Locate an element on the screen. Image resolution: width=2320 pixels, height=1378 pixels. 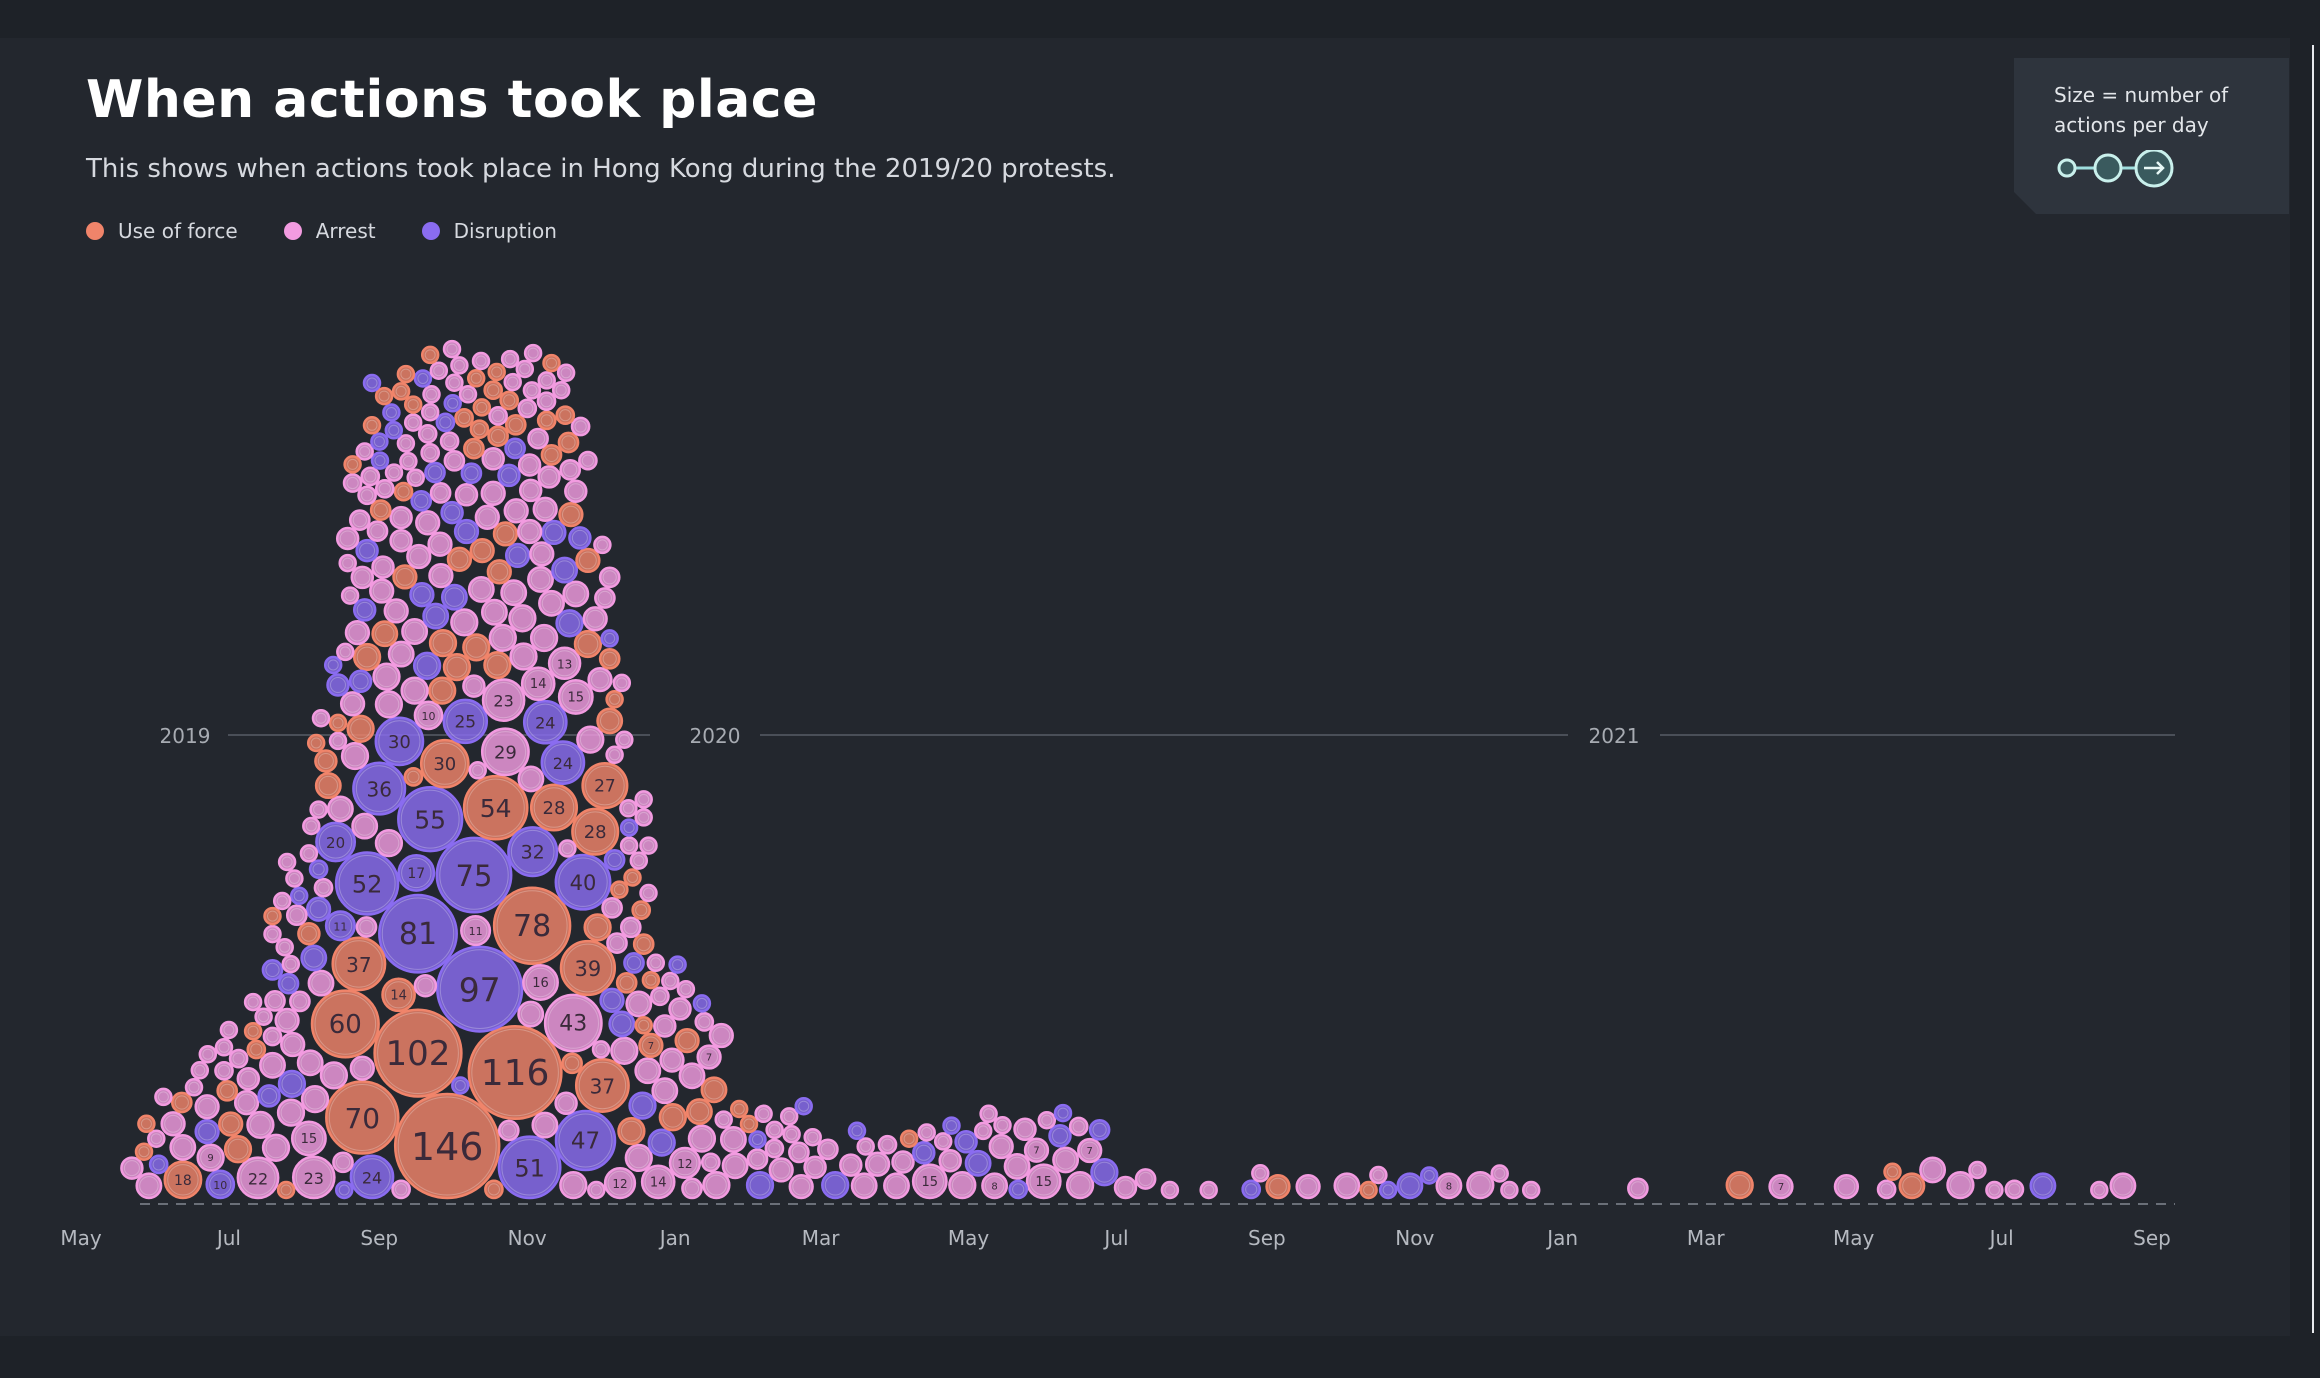
data-bubble: 23 is located at coordinates (313, 1177).